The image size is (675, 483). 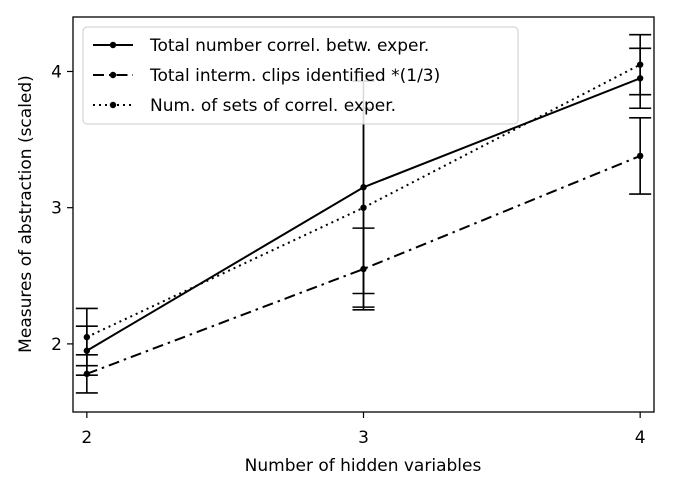 I want to click on y-tick-label: 4, so click(x=56, y=72).